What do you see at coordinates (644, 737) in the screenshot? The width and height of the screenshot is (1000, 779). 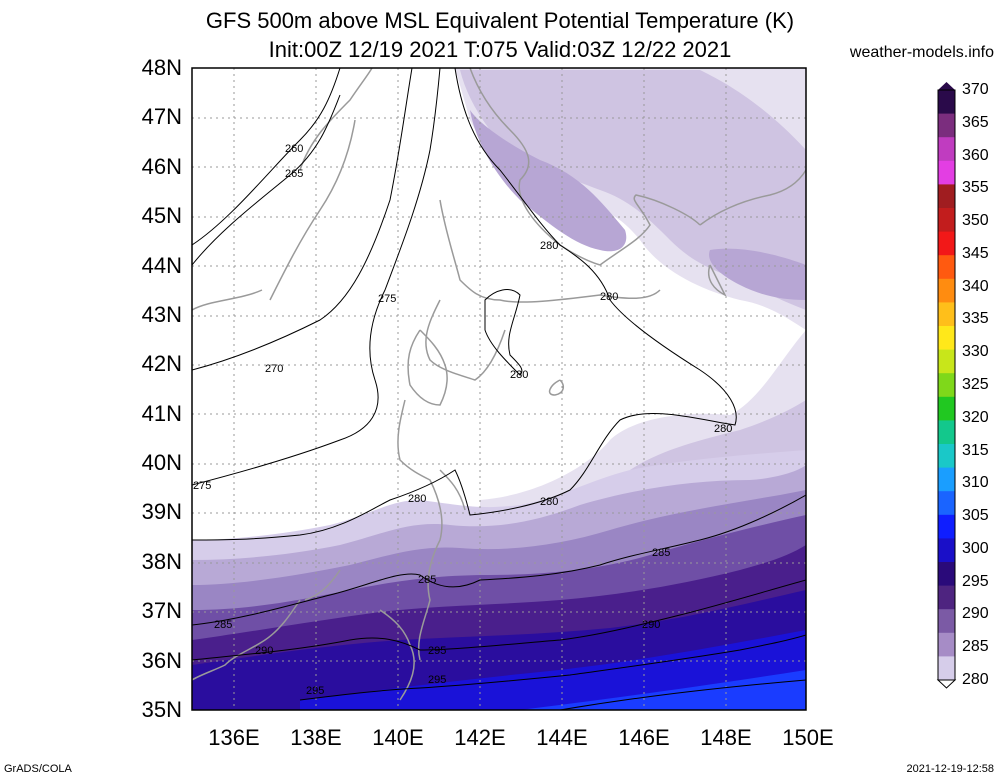 I see `longitude-label: 146E` at bounding box center [644, 737].